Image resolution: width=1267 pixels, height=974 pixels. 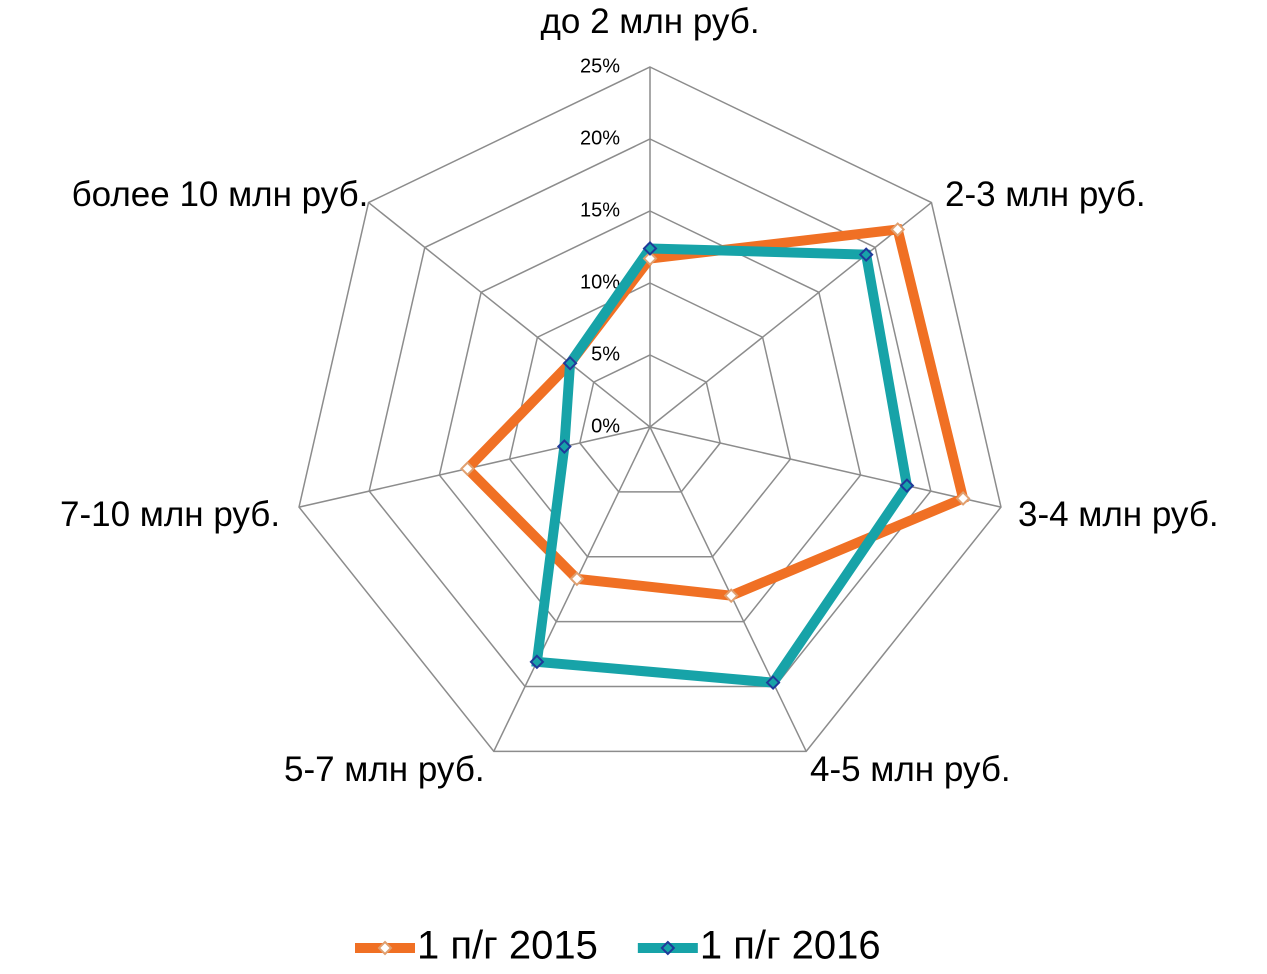 I want to click on y-tick-label: 25%, so click(x=600, y=66).